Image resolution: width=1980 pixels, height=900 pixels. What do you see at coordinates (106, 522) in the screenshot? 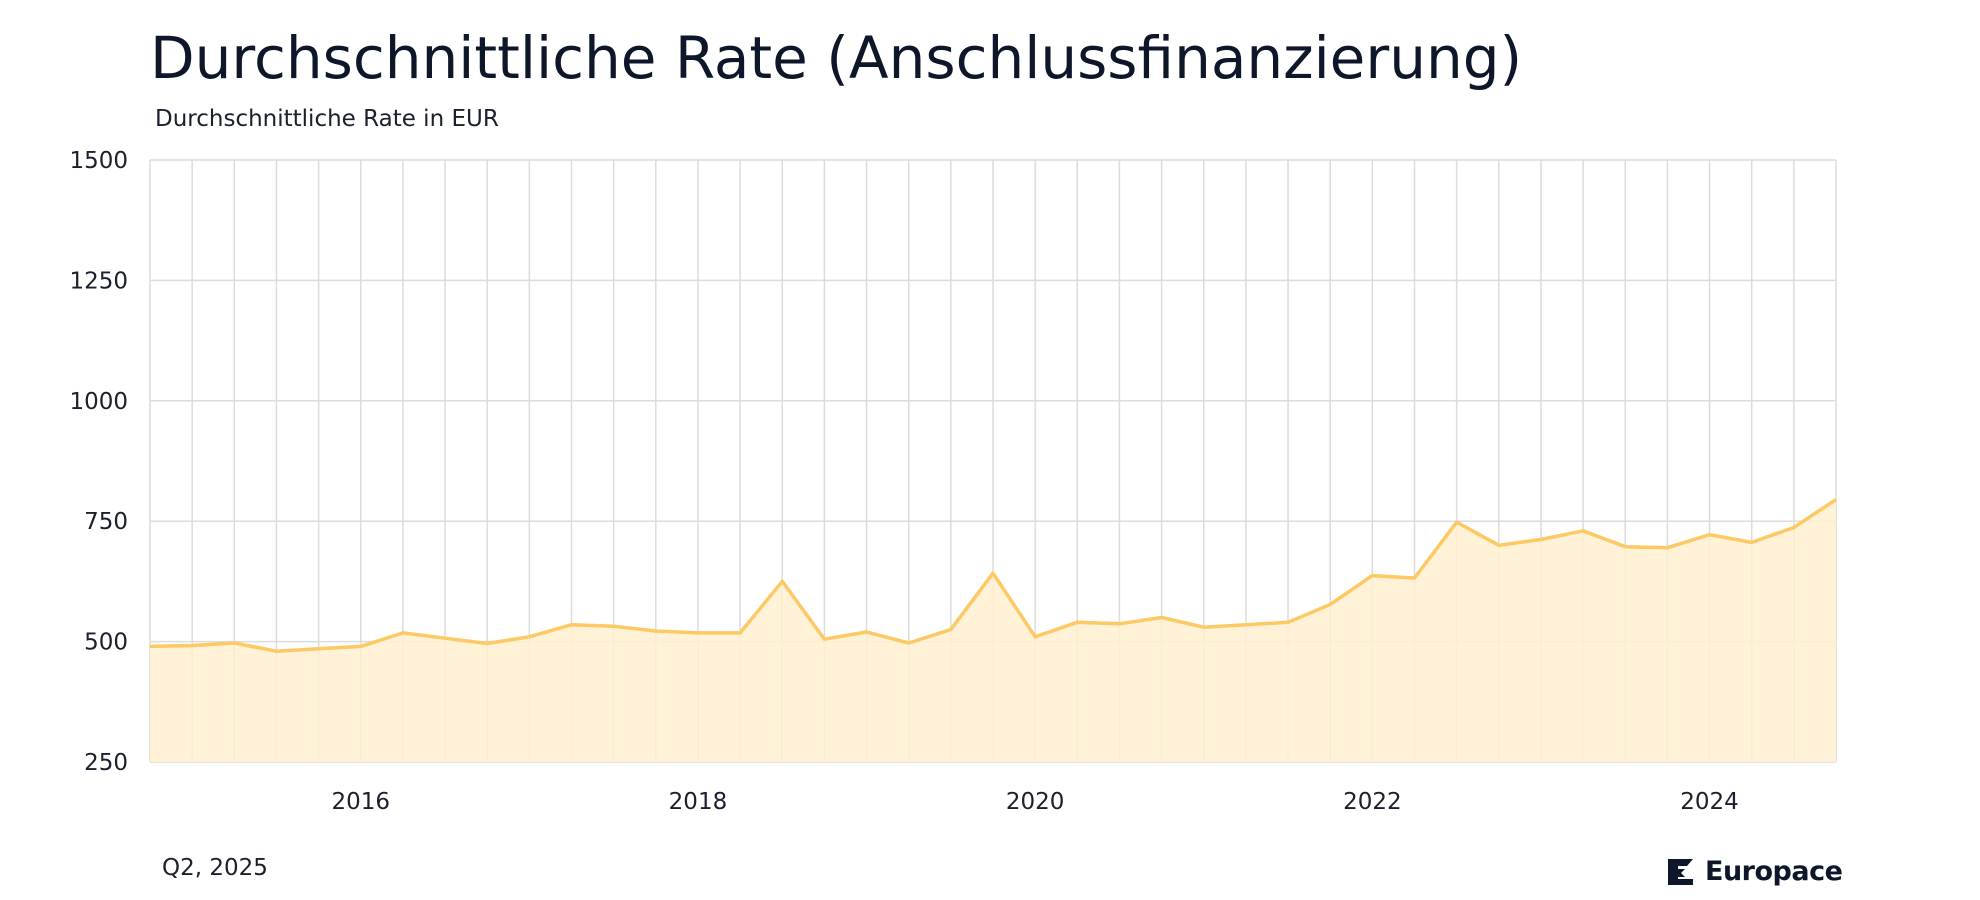
I see `y-tick-label: 750` at bounding box center [106, 522].